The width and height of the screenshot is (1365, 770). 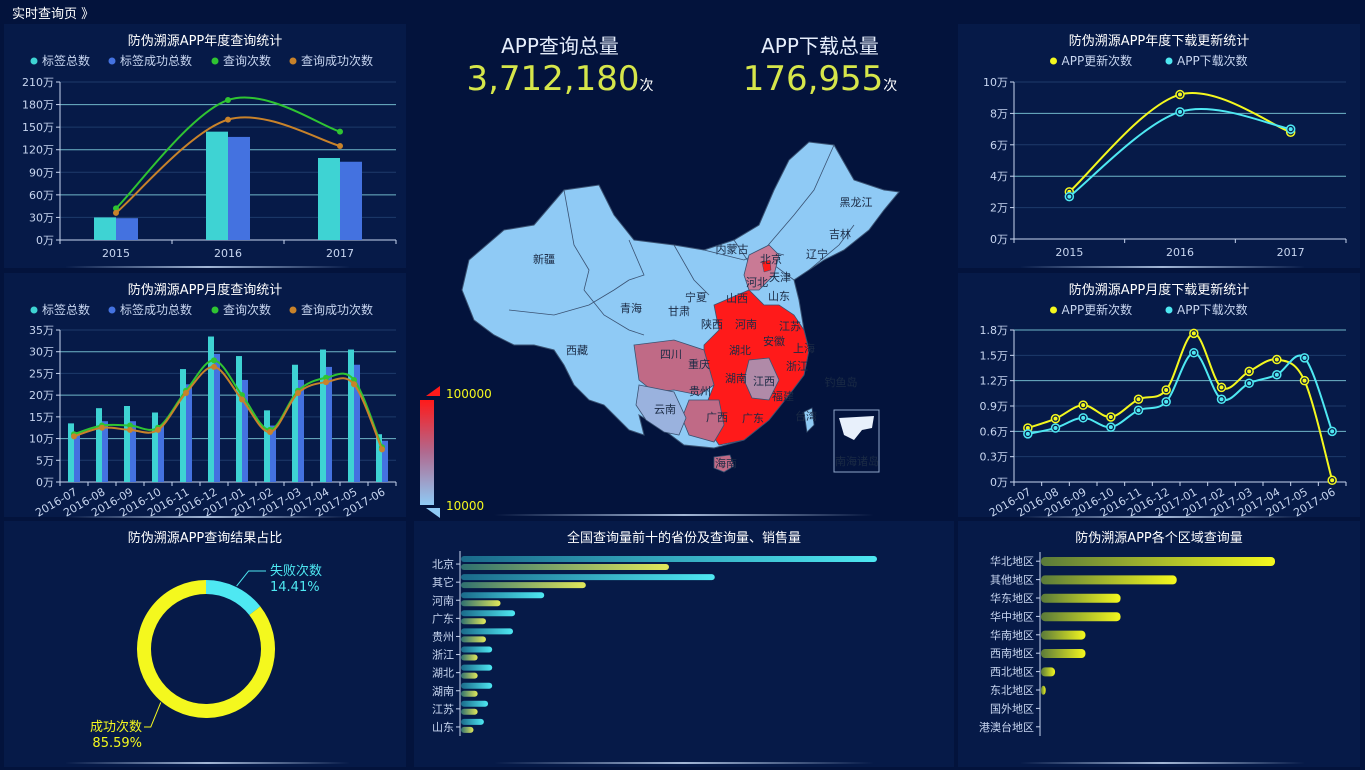 What do you see at coordinates (890, 86) in the screenshot?
I see `download-total-unit: 次` at bounding box center [890, 86].